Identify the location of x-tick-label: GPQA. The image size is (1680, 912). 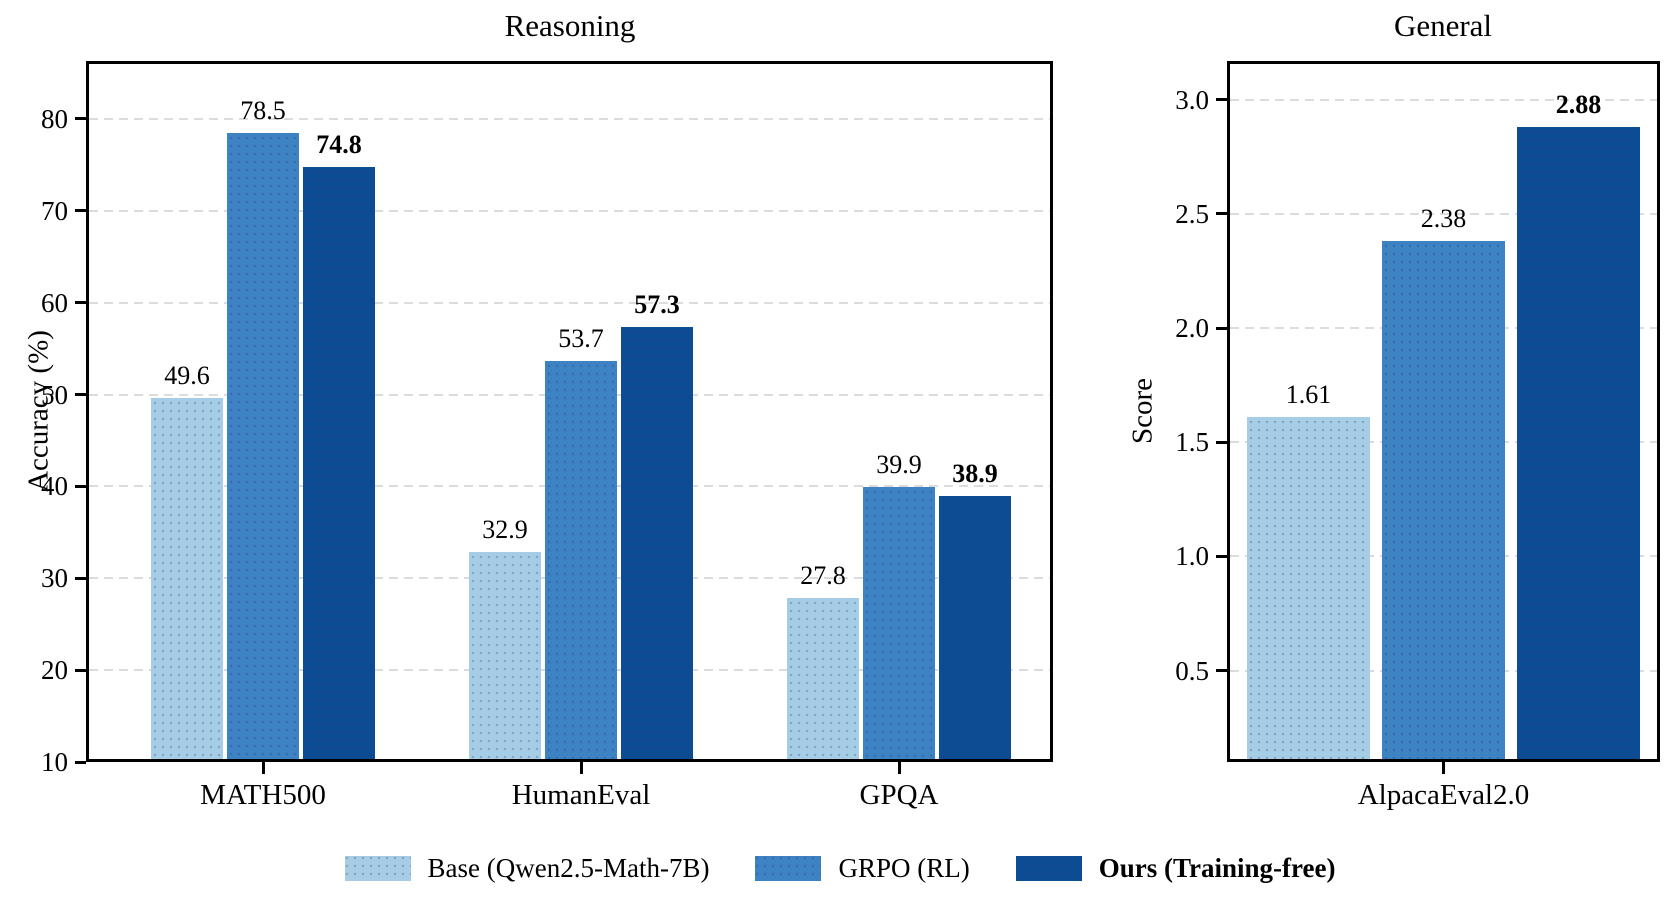
(899, 795).